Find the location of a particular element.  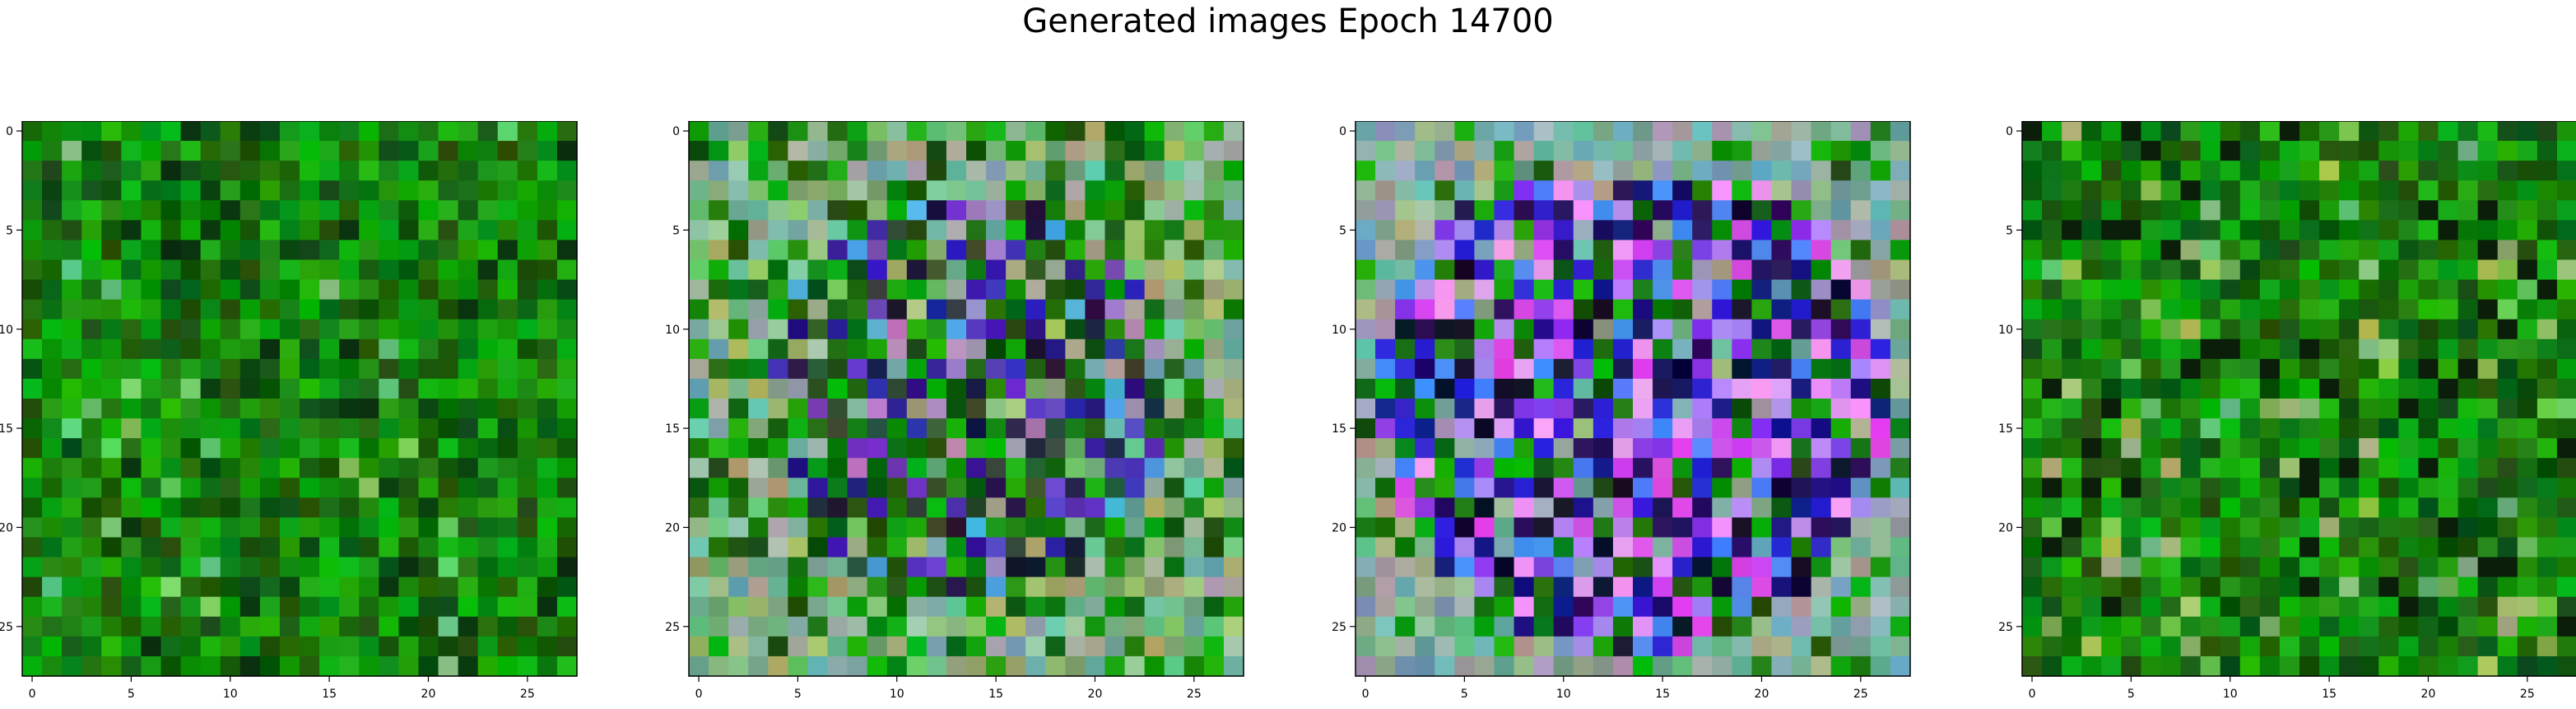

x-tick-label: 5 is located at coordinates (2131, 694).